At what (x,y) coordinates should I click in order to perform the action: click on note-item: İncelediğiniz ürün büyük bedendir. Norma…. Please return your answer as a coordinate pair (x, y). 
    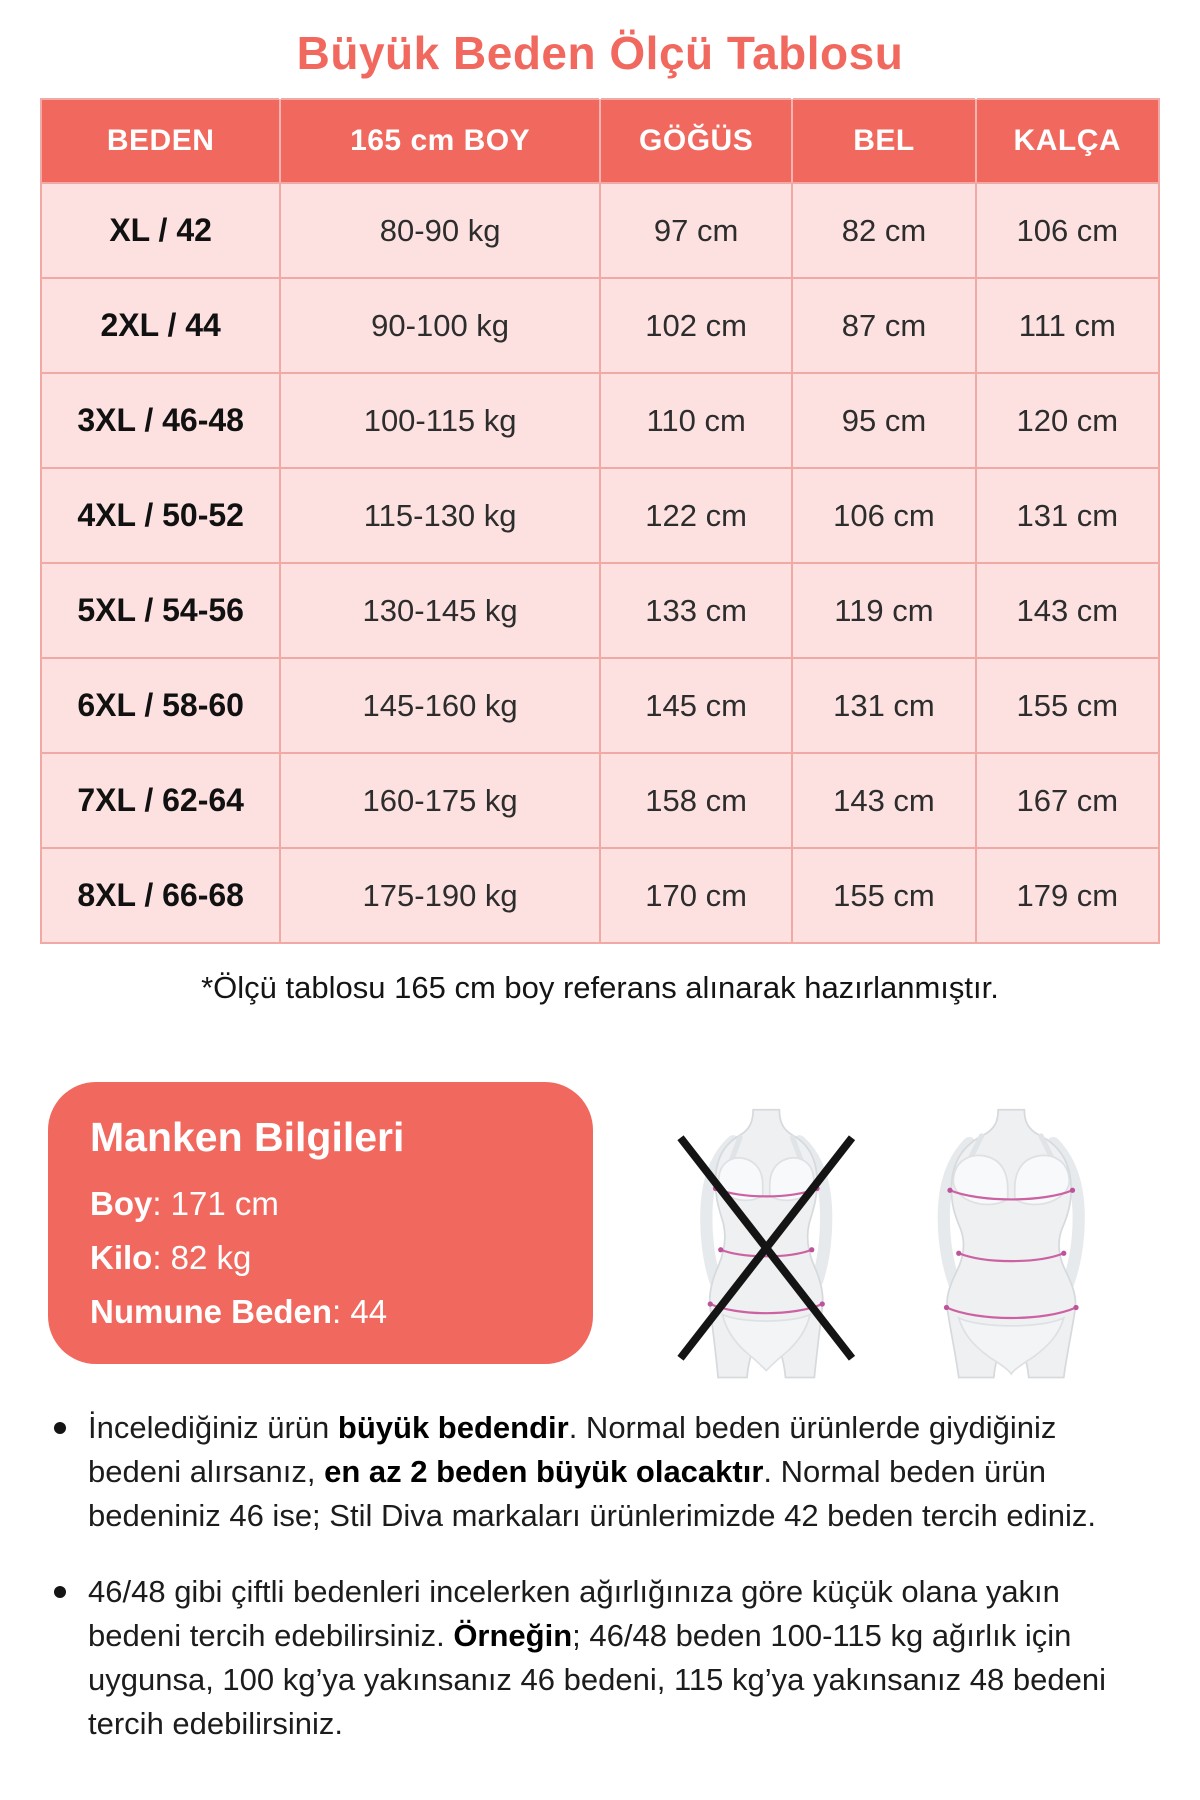
    Looking at the image, I should click on (604, 1472).